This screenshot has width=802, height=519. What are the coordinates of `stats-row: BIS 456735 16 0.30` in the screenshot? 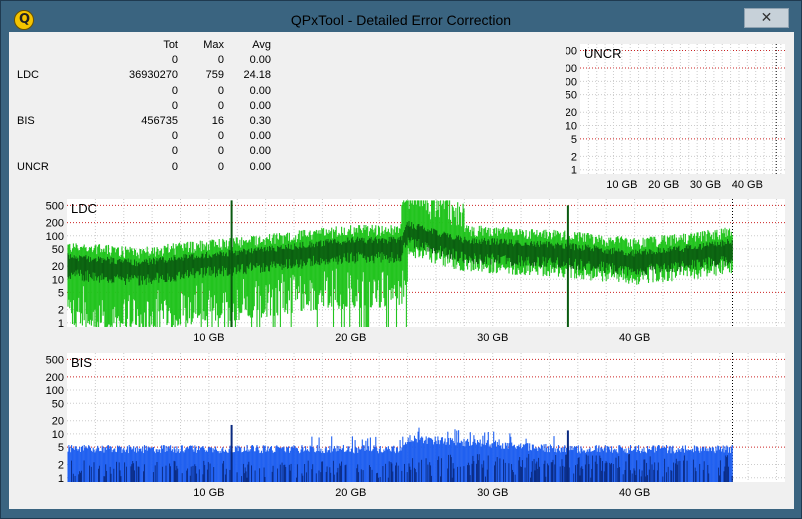 It's located at (145, 121).